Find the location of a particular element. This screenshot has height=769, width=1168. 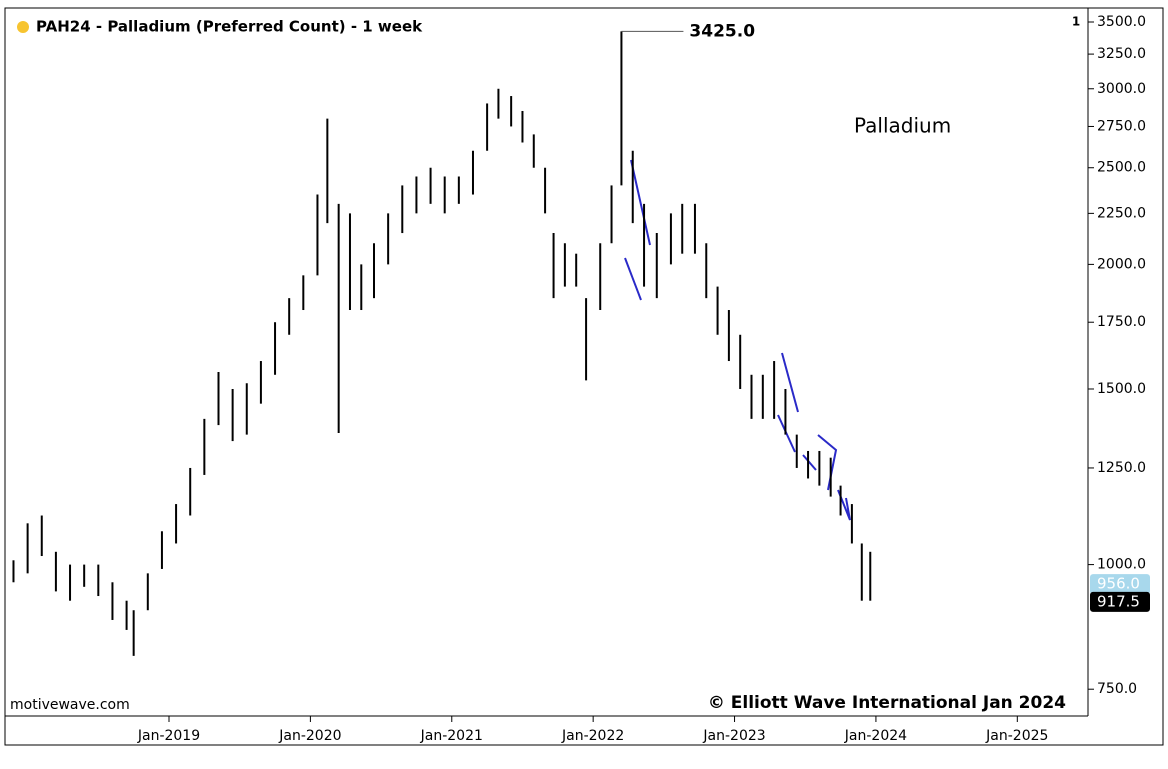

corner-mark: 1 is located at coordinates (1076, 22).